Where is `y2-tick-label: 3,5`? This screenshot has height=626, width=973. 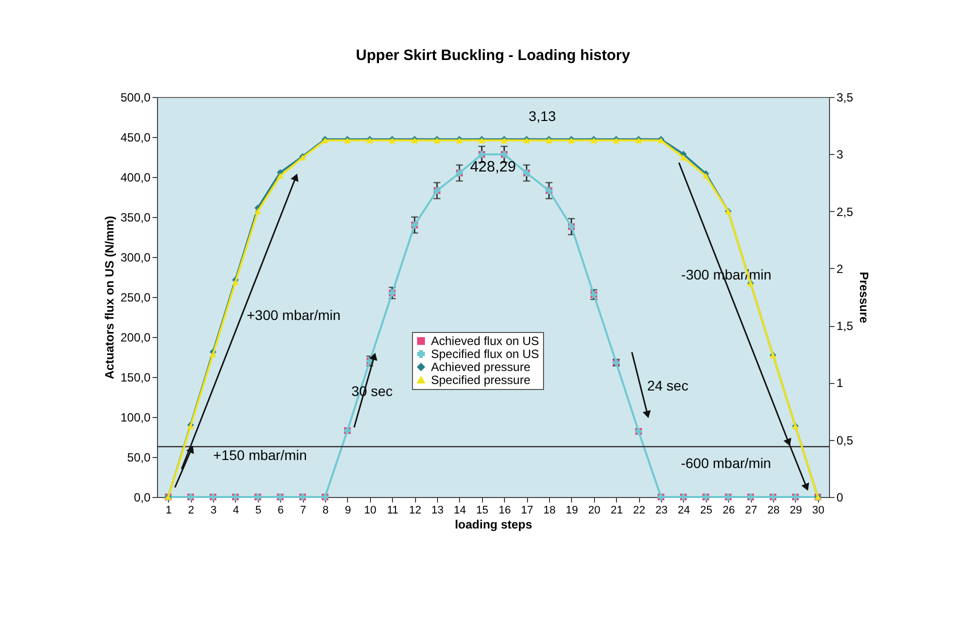
y2-tick-label: 3,5 is located at coordinates (845, 97).